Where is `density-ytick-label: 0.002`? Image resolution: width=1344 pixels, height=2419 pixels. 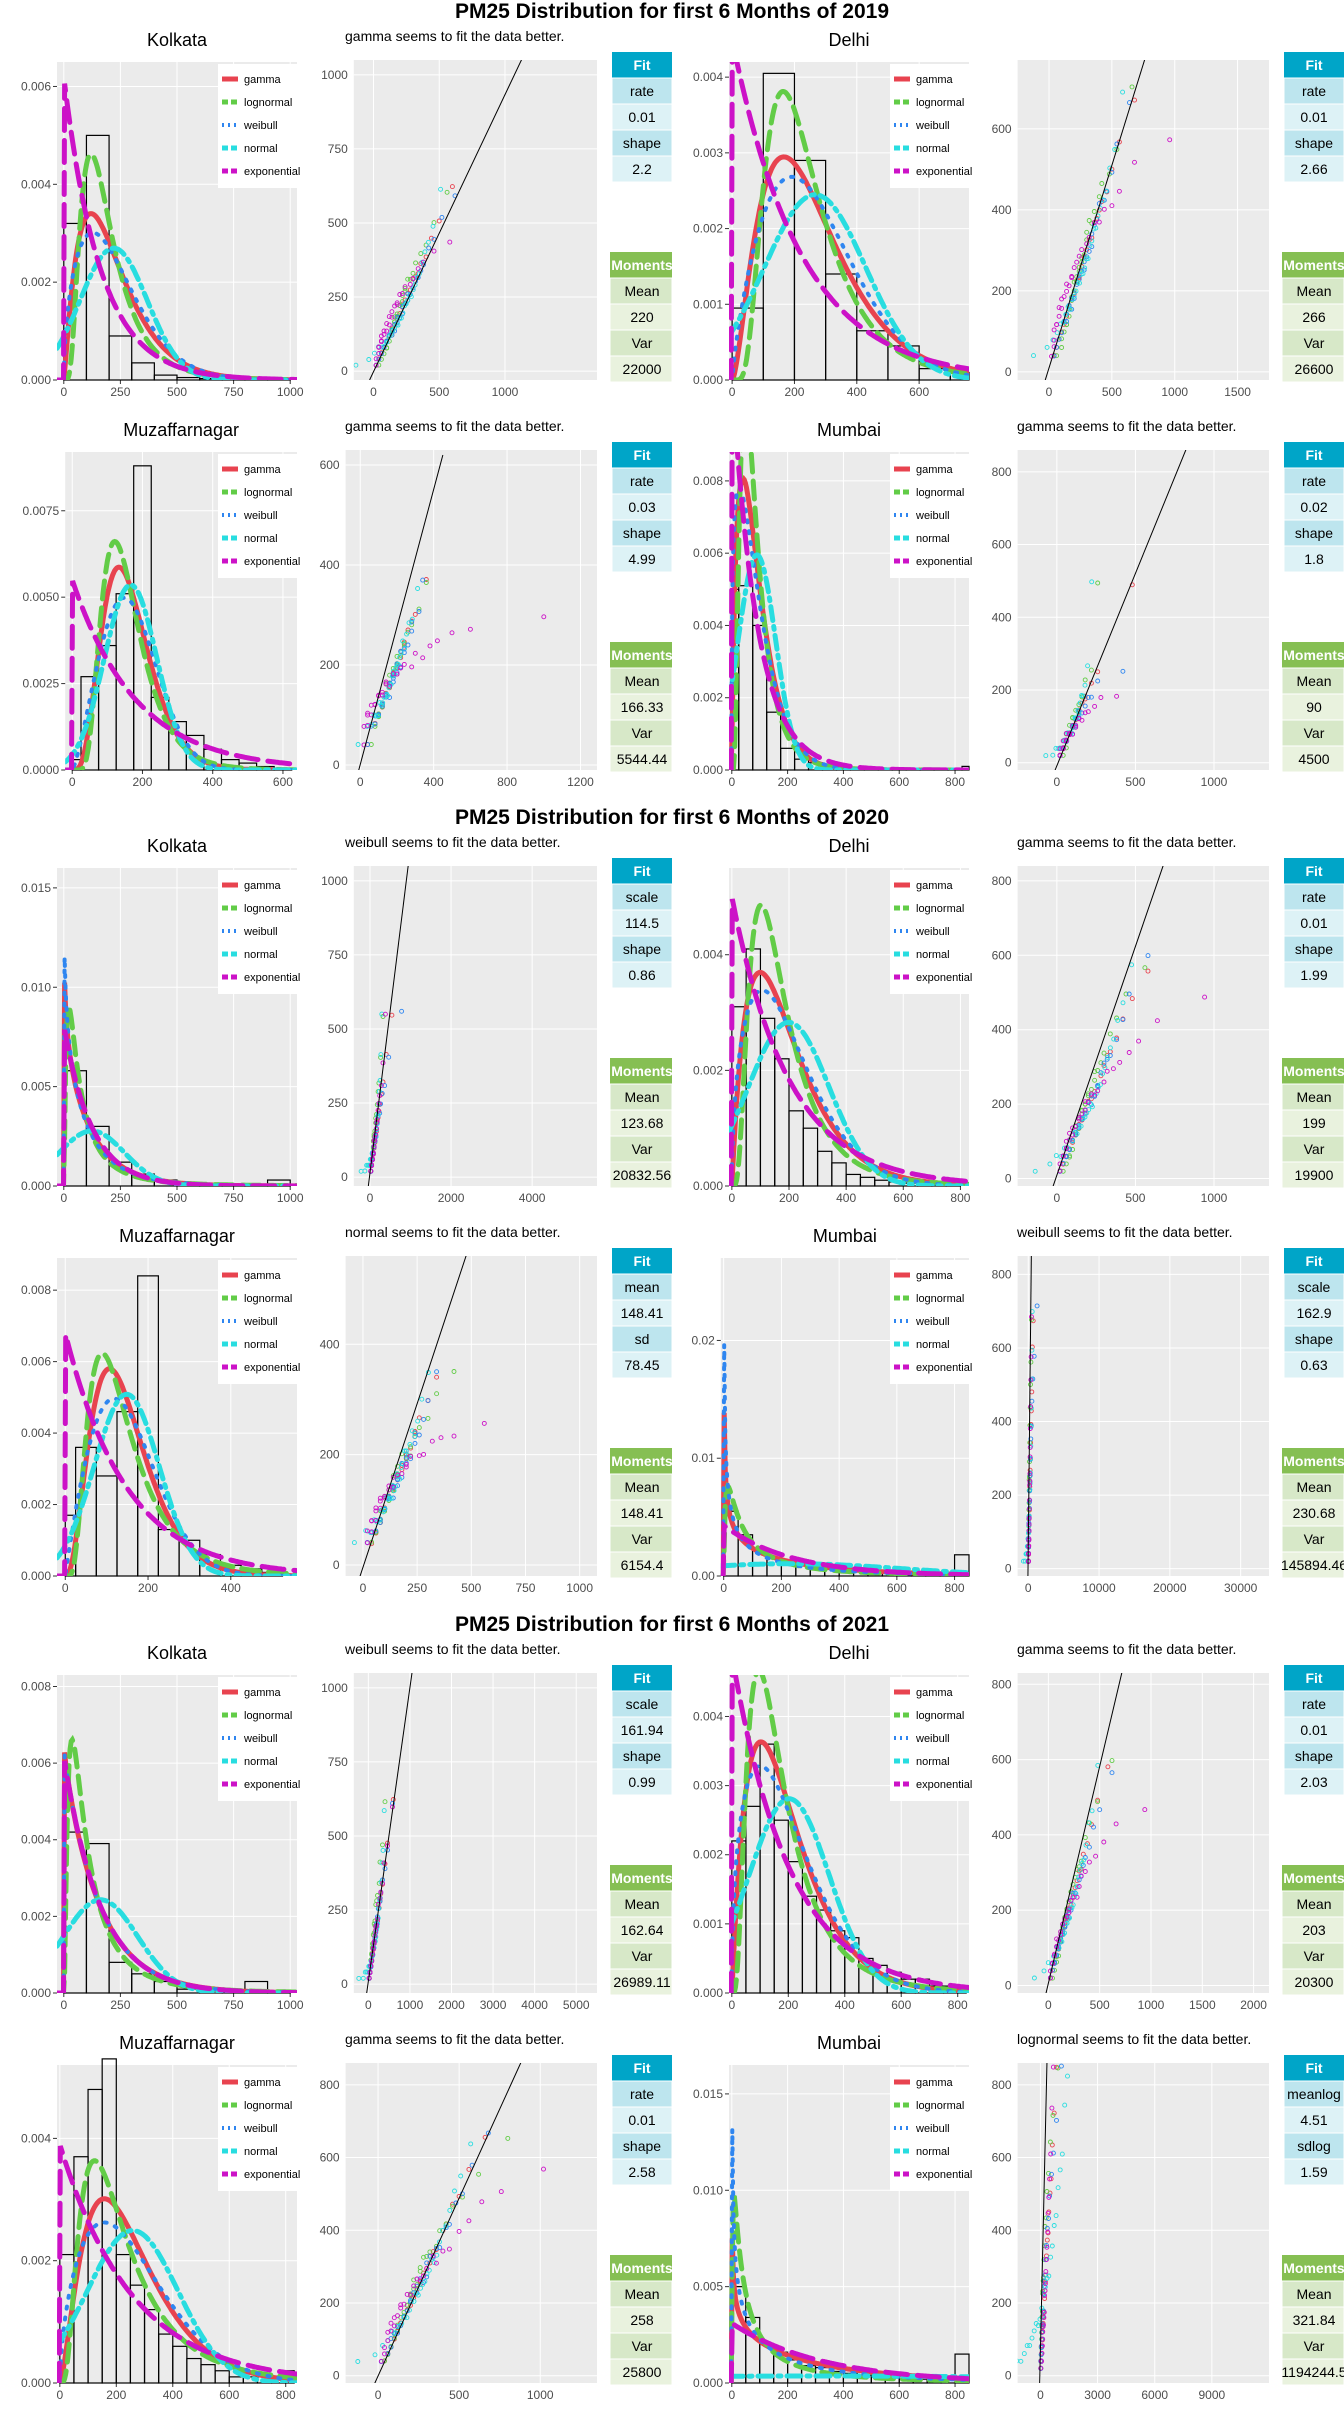
density-ytick-label: 0.002 is located at coordinates (36, 2261).